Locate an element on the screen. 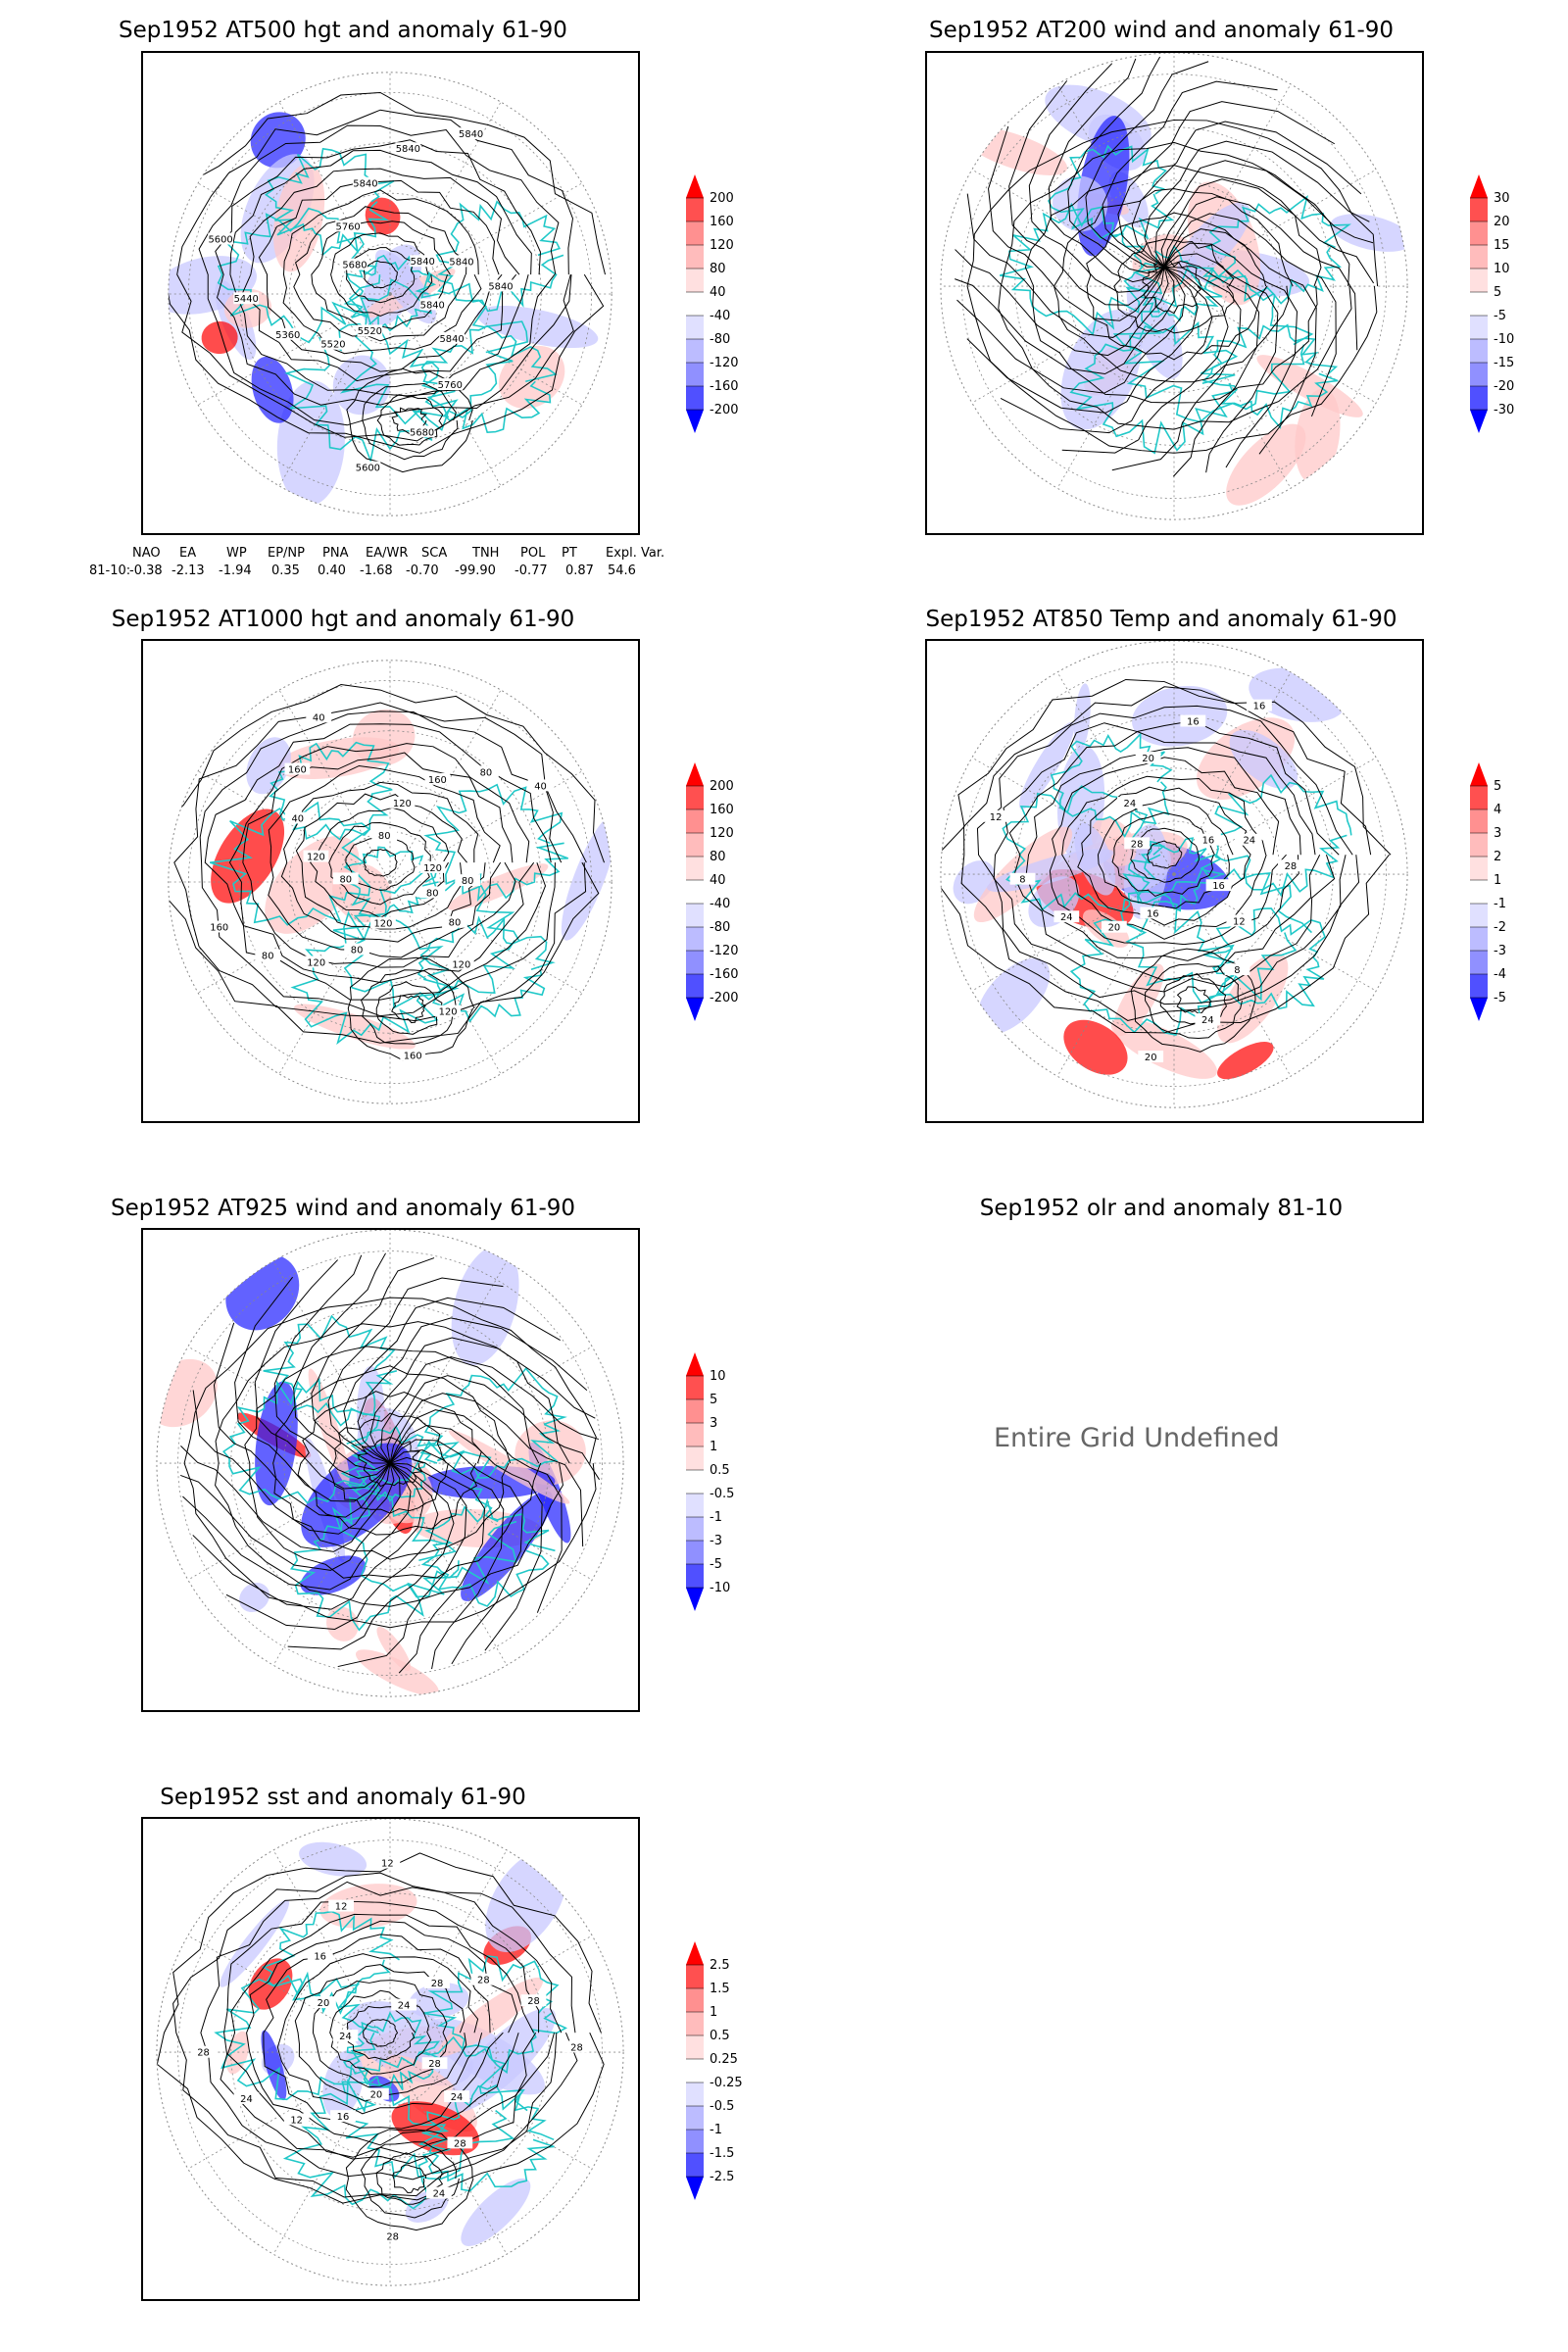 This screenshot has height=2352, width=1568. colorbar-tick-label: 80 is located at coordinates (718, 857).